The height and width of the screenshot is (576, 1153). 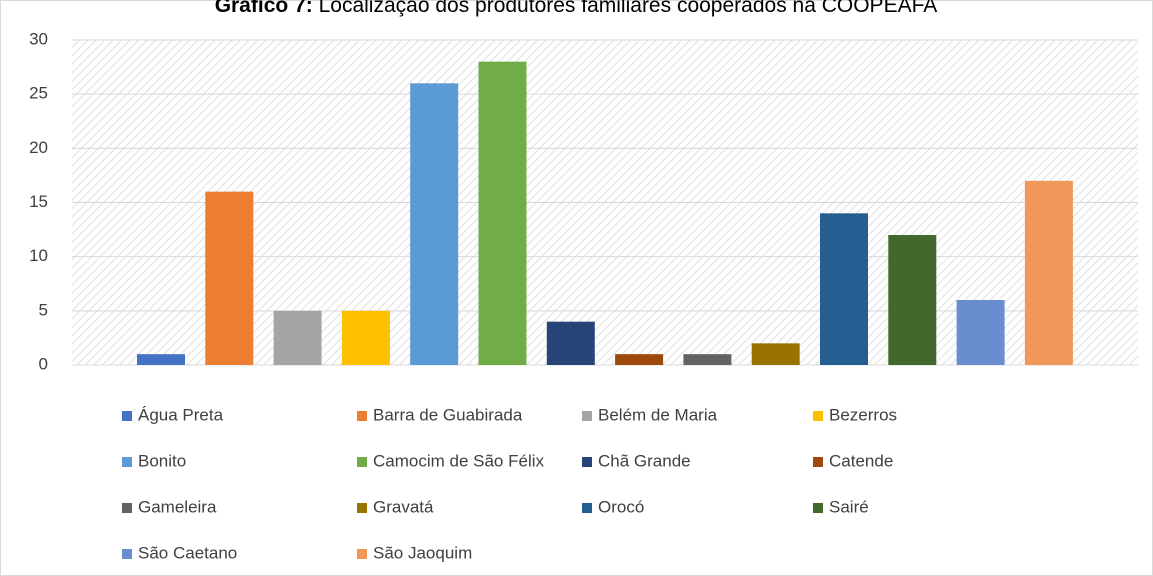 What do you see at coordinates (621, 506) in the screenshot?
I see `legend-label: Orocó` at bounding box center [621, 506].